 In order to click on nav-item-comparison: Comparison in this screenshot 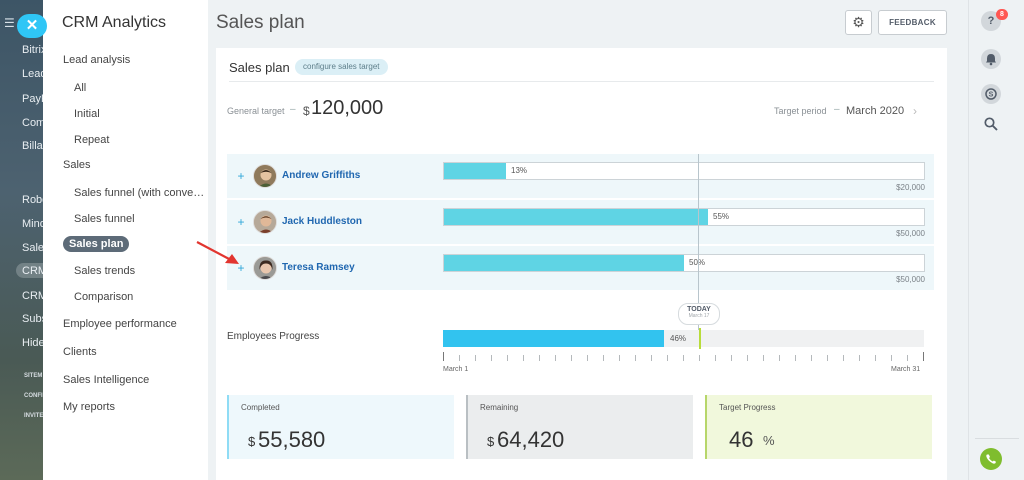, I will do `click(104, 297)`.